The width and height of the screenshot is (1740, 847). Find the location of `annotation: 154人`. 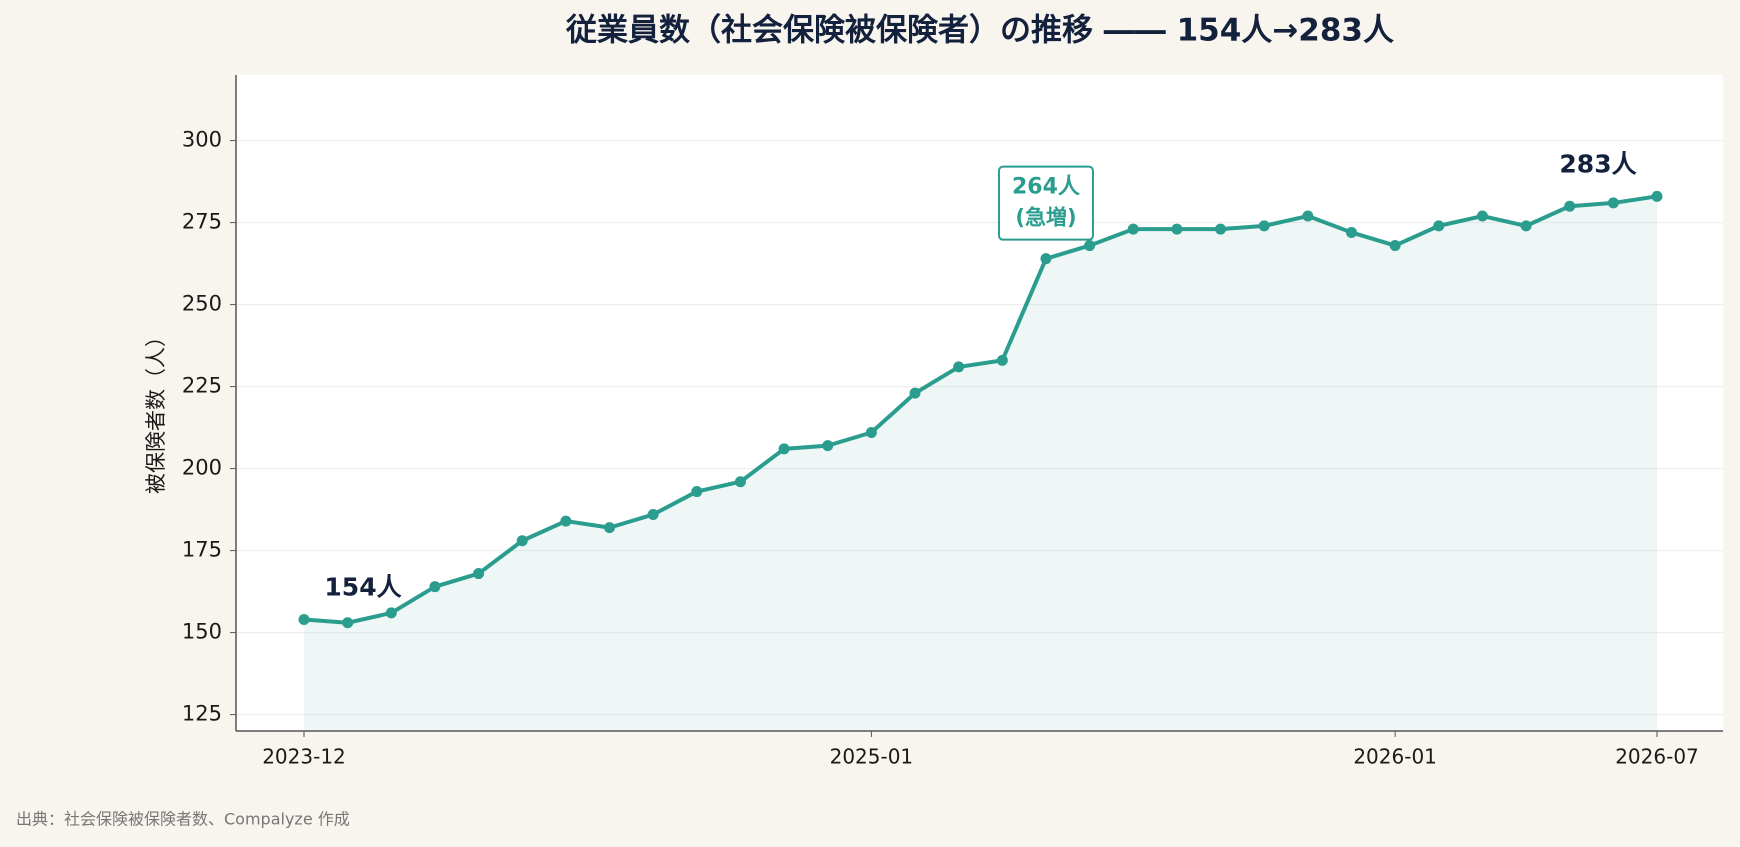

annotation: 154人 is located at coordinates (362, 586).